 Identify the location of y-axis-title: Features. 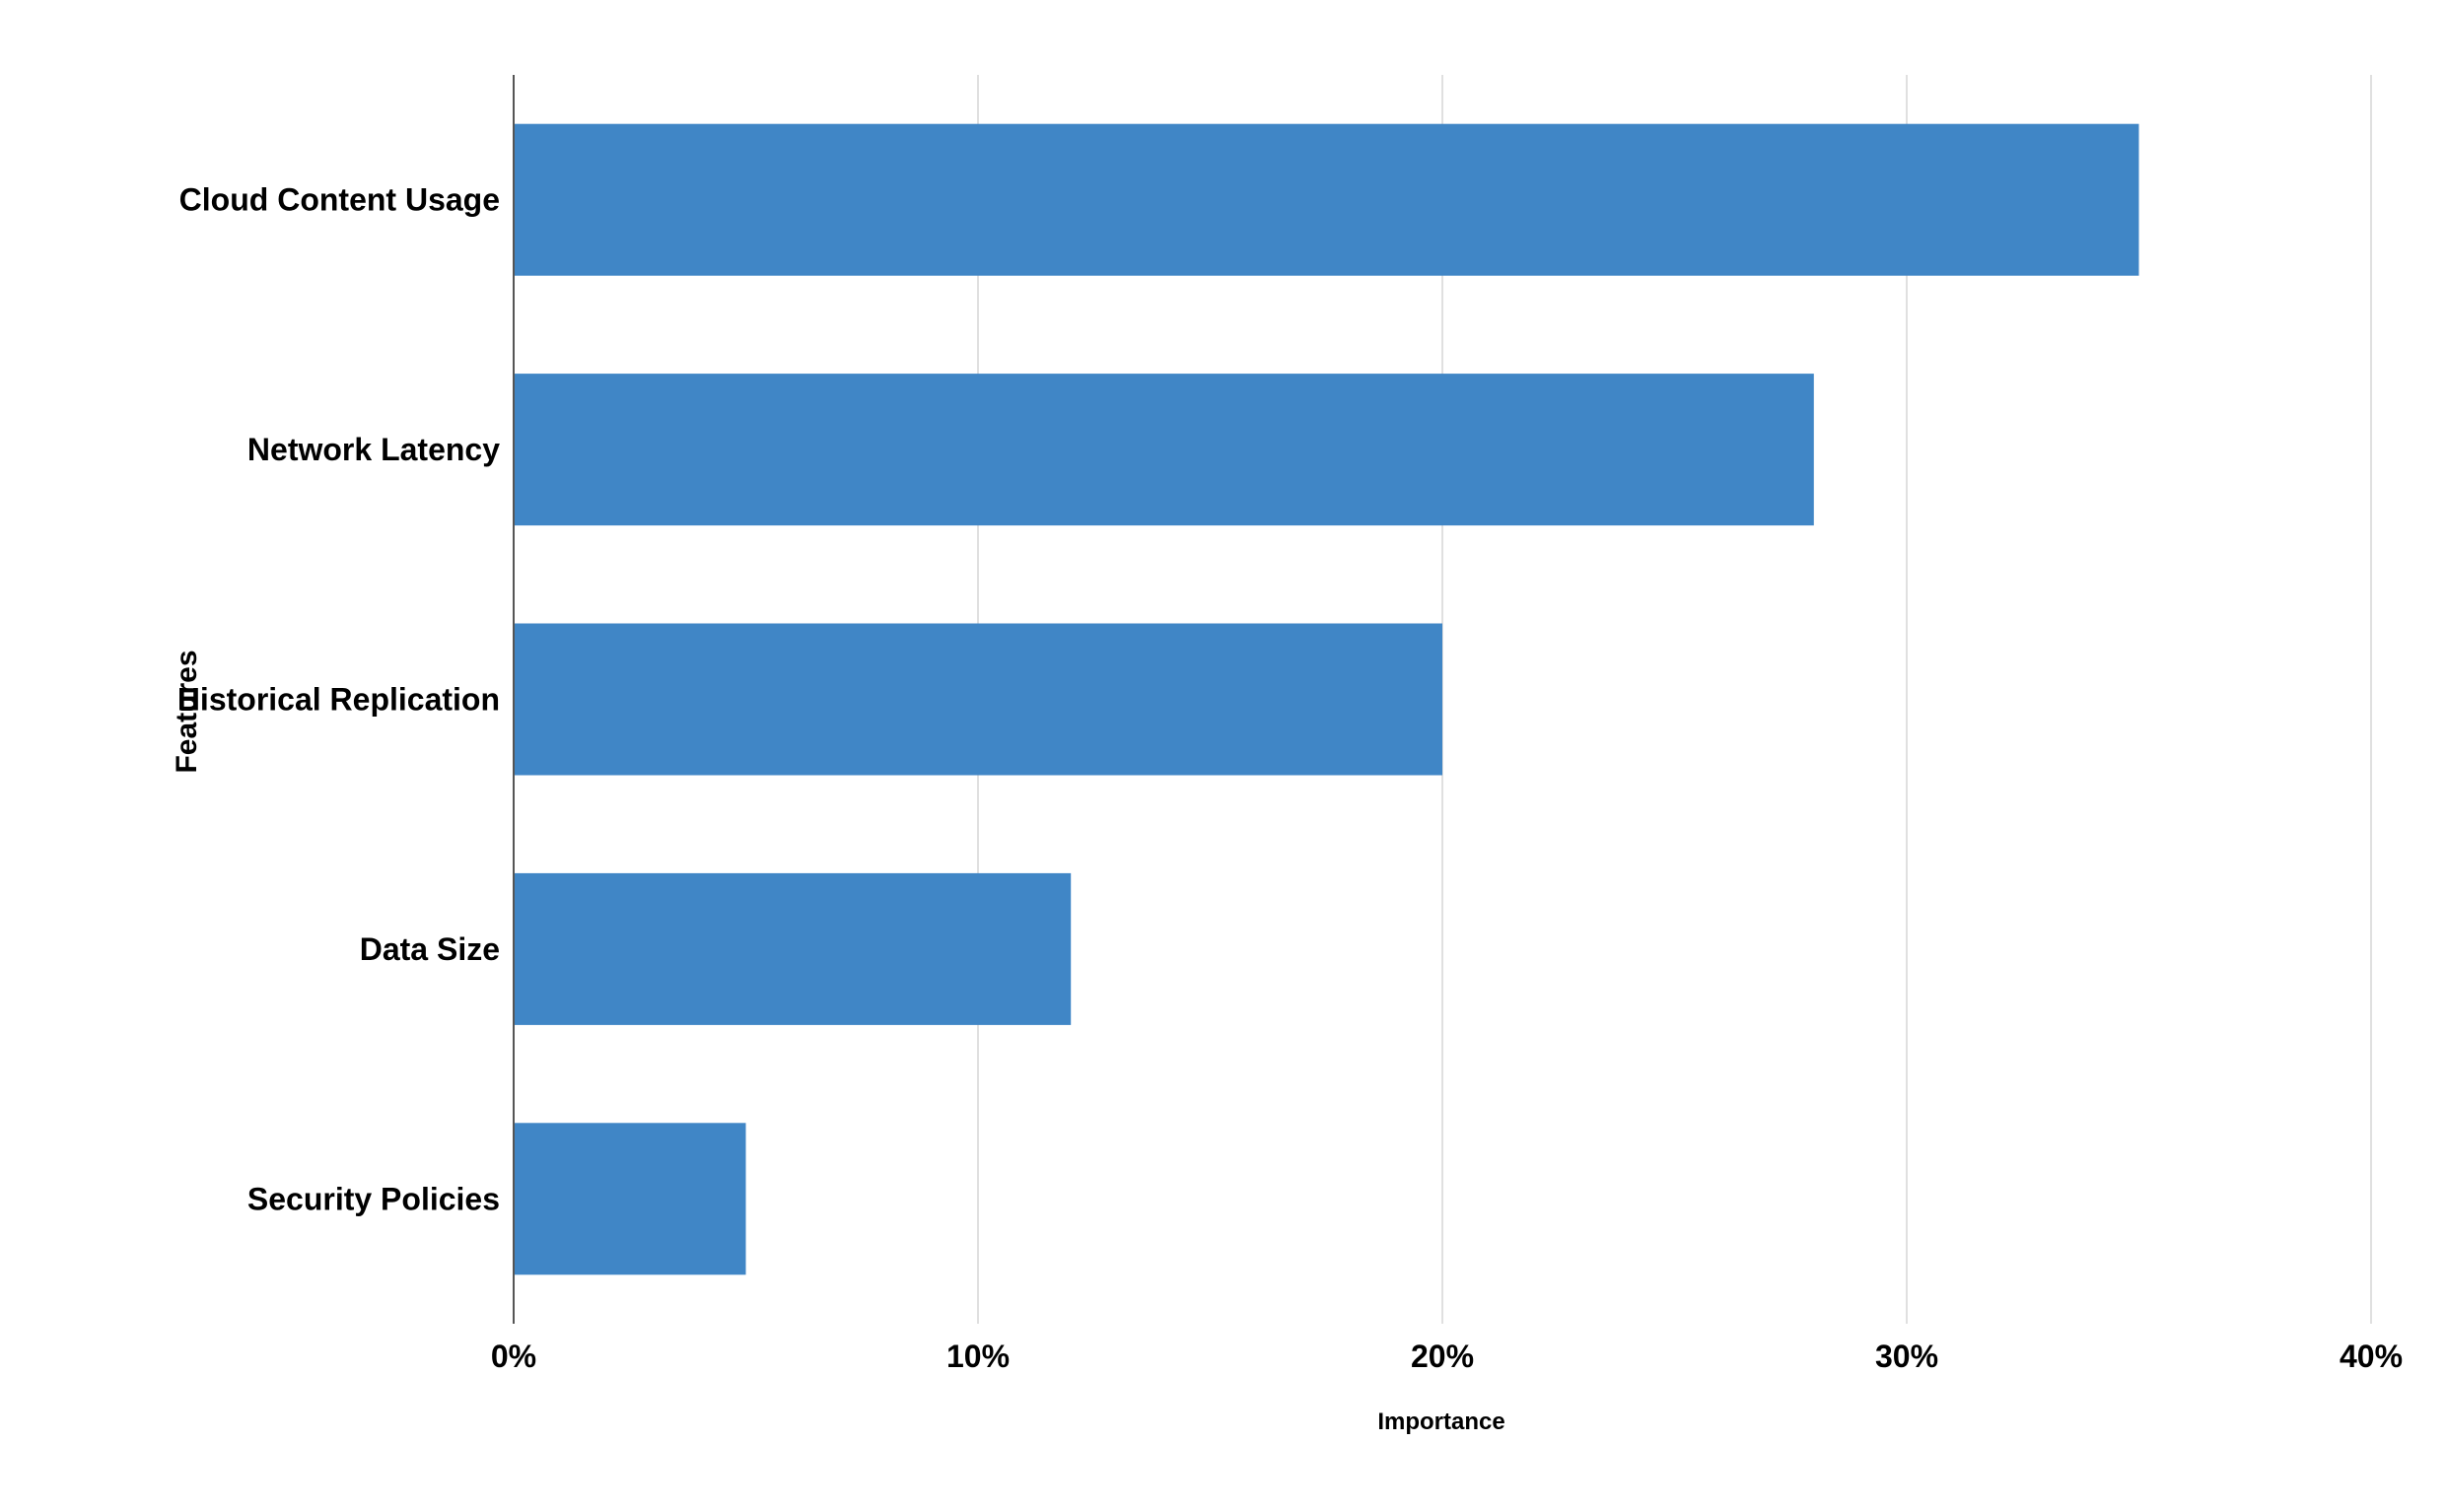
(187, 712).